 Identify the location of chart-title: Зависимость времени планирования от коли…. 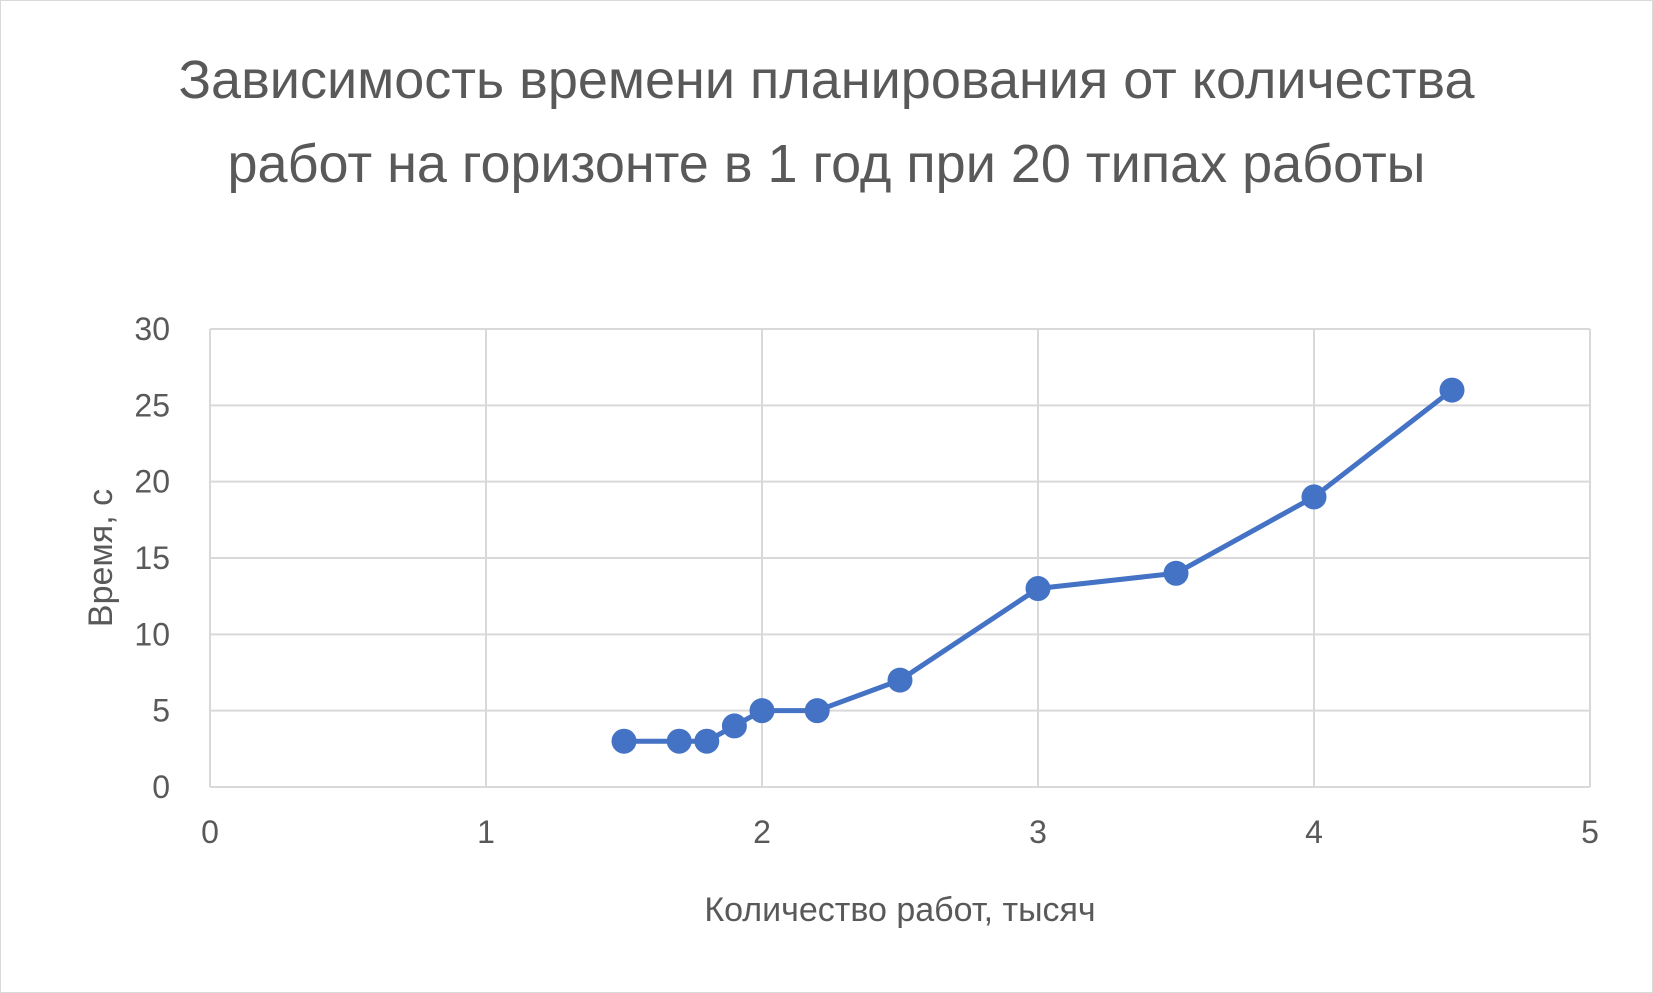
(826, 122).